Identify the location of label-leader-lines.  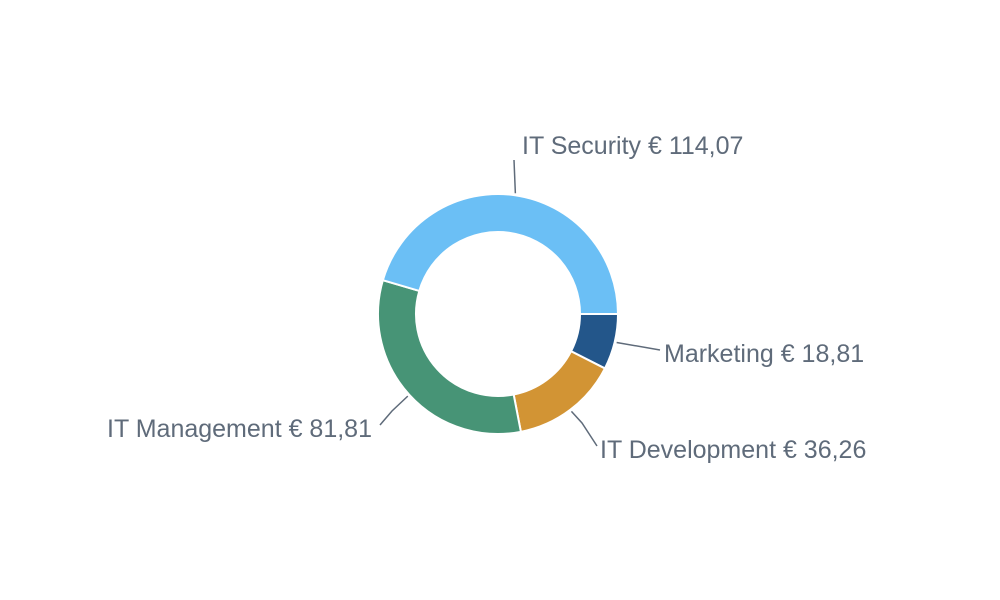
(520, 303).